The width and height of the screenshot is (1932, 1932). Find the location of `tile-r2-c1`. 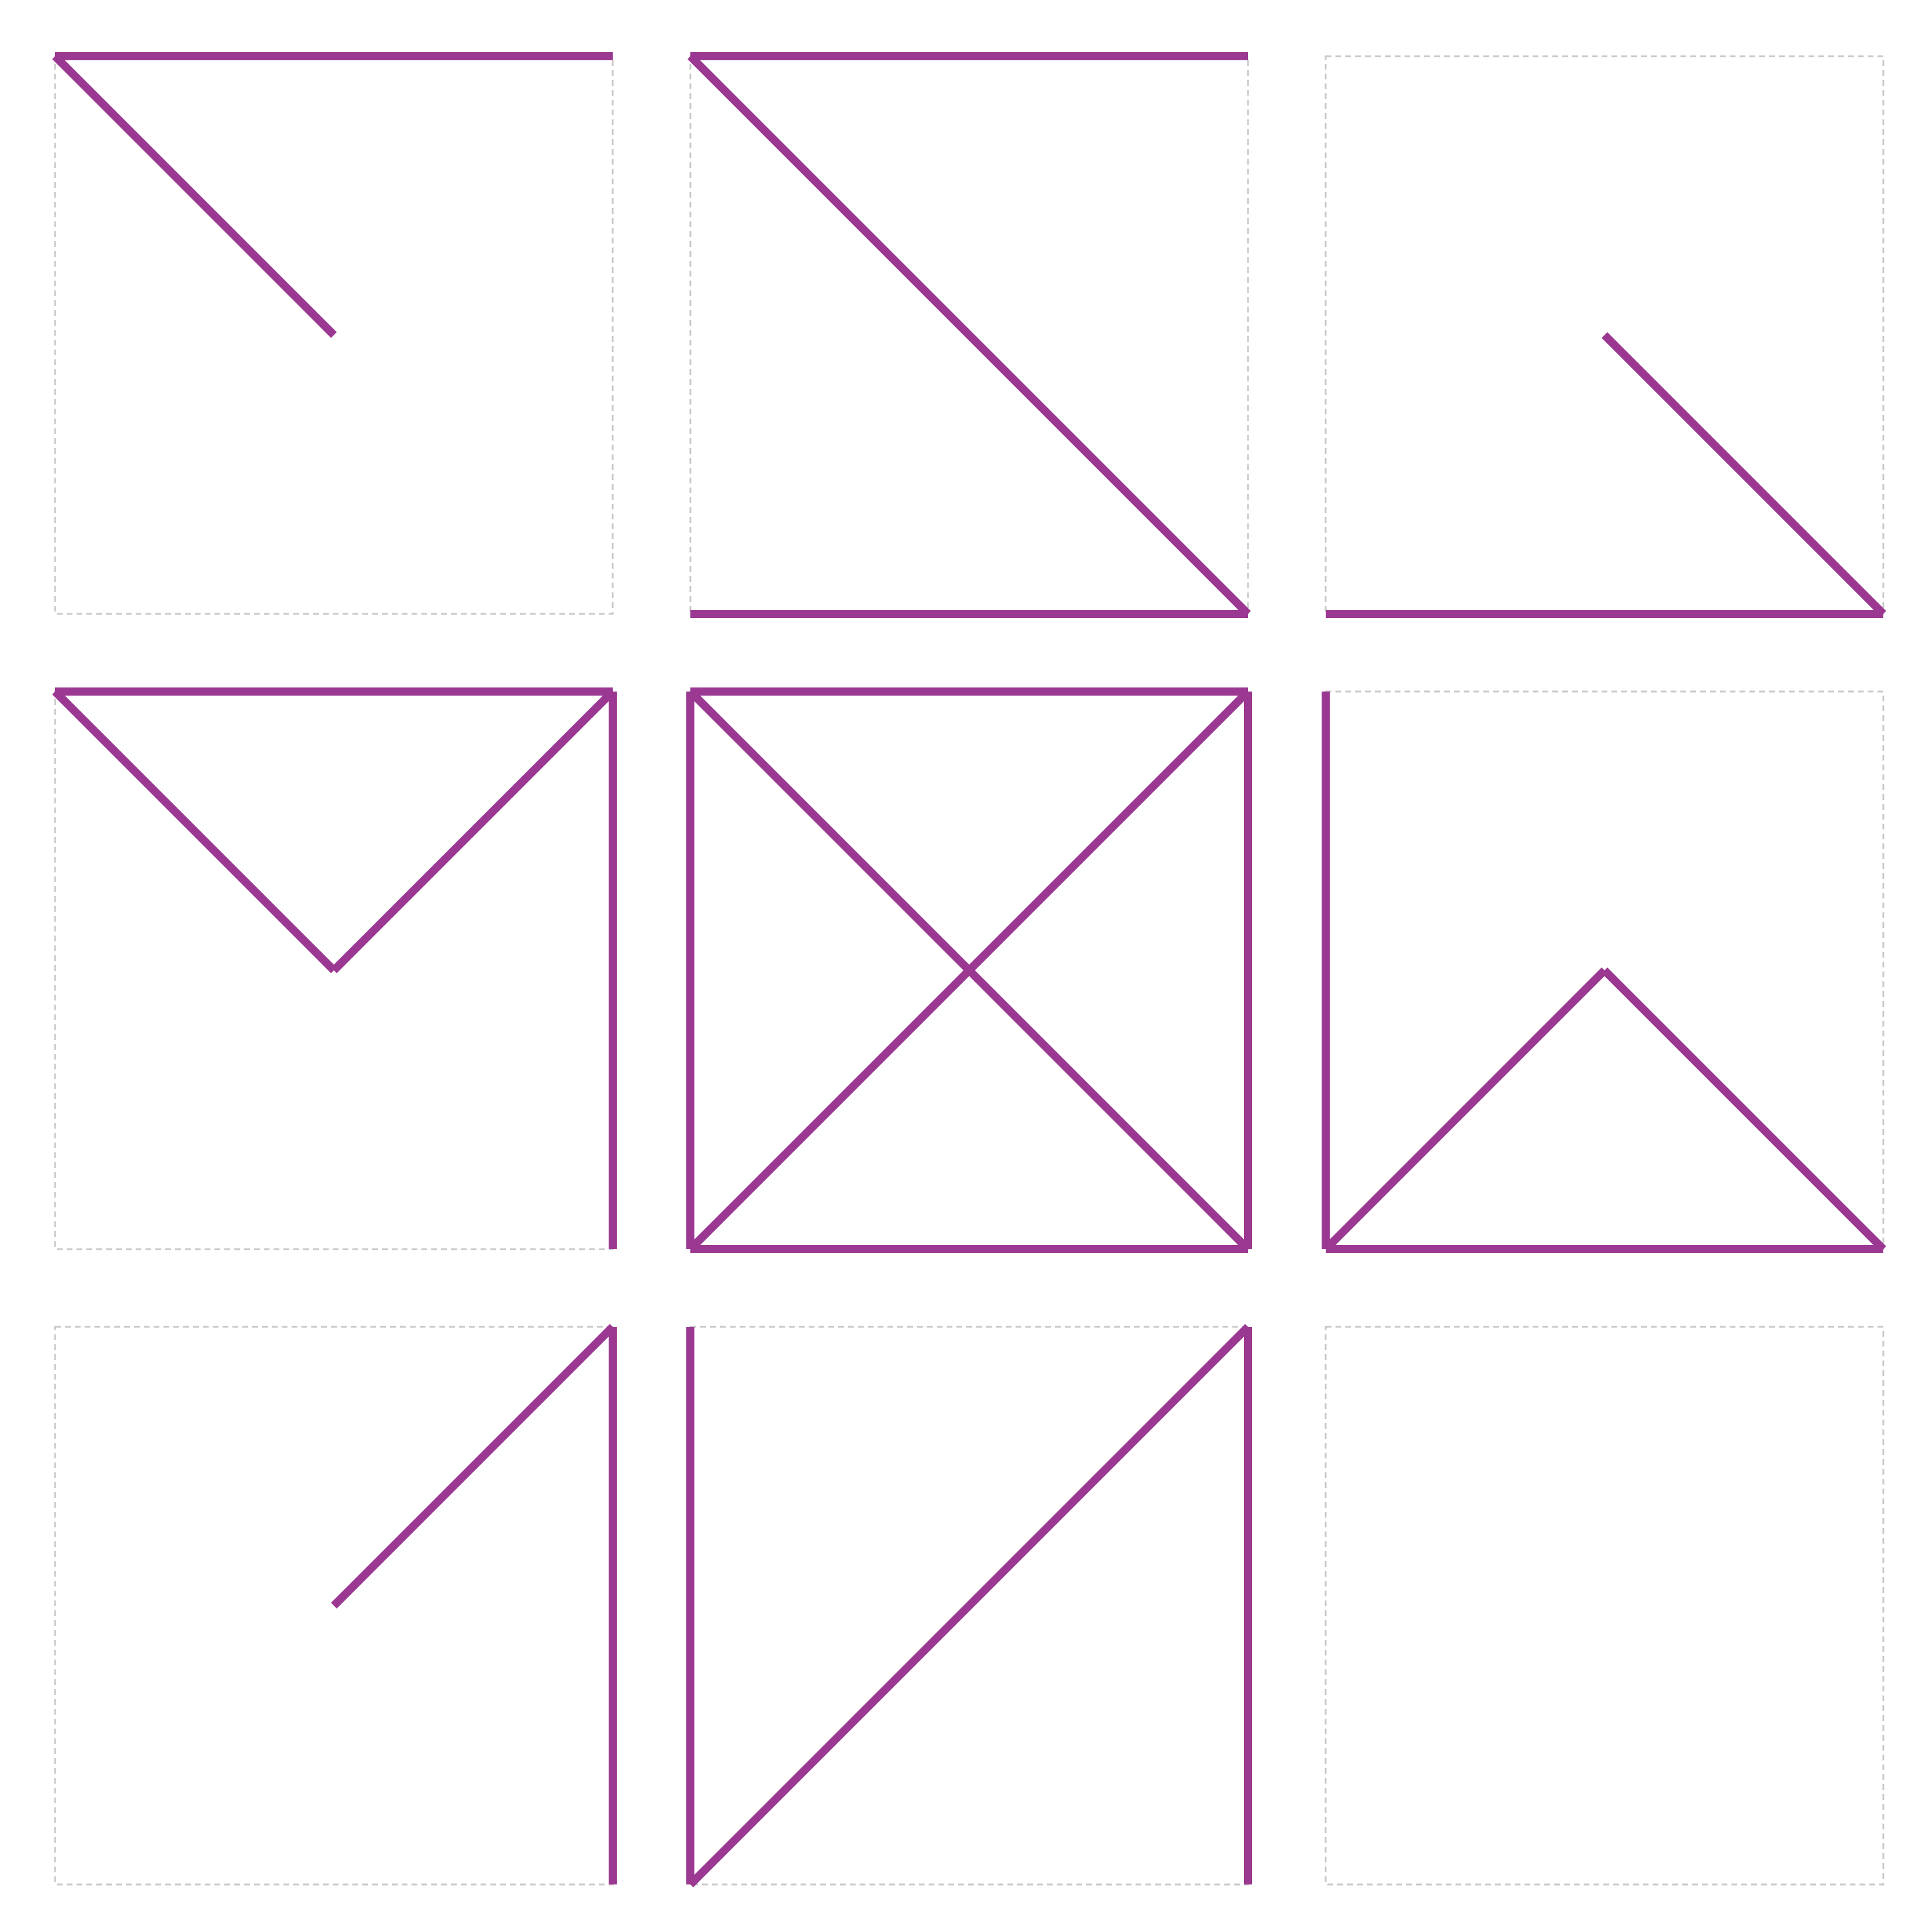

tile-r2-c1 is located at coordinates (334, 968).